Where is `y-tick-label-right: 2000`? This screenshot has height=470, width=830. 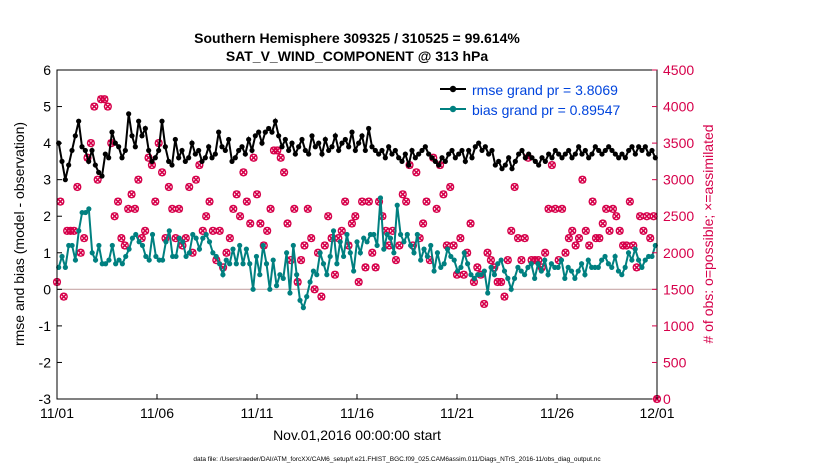
y-tick-label-right: 2000 is located at coordinates (678, 253).